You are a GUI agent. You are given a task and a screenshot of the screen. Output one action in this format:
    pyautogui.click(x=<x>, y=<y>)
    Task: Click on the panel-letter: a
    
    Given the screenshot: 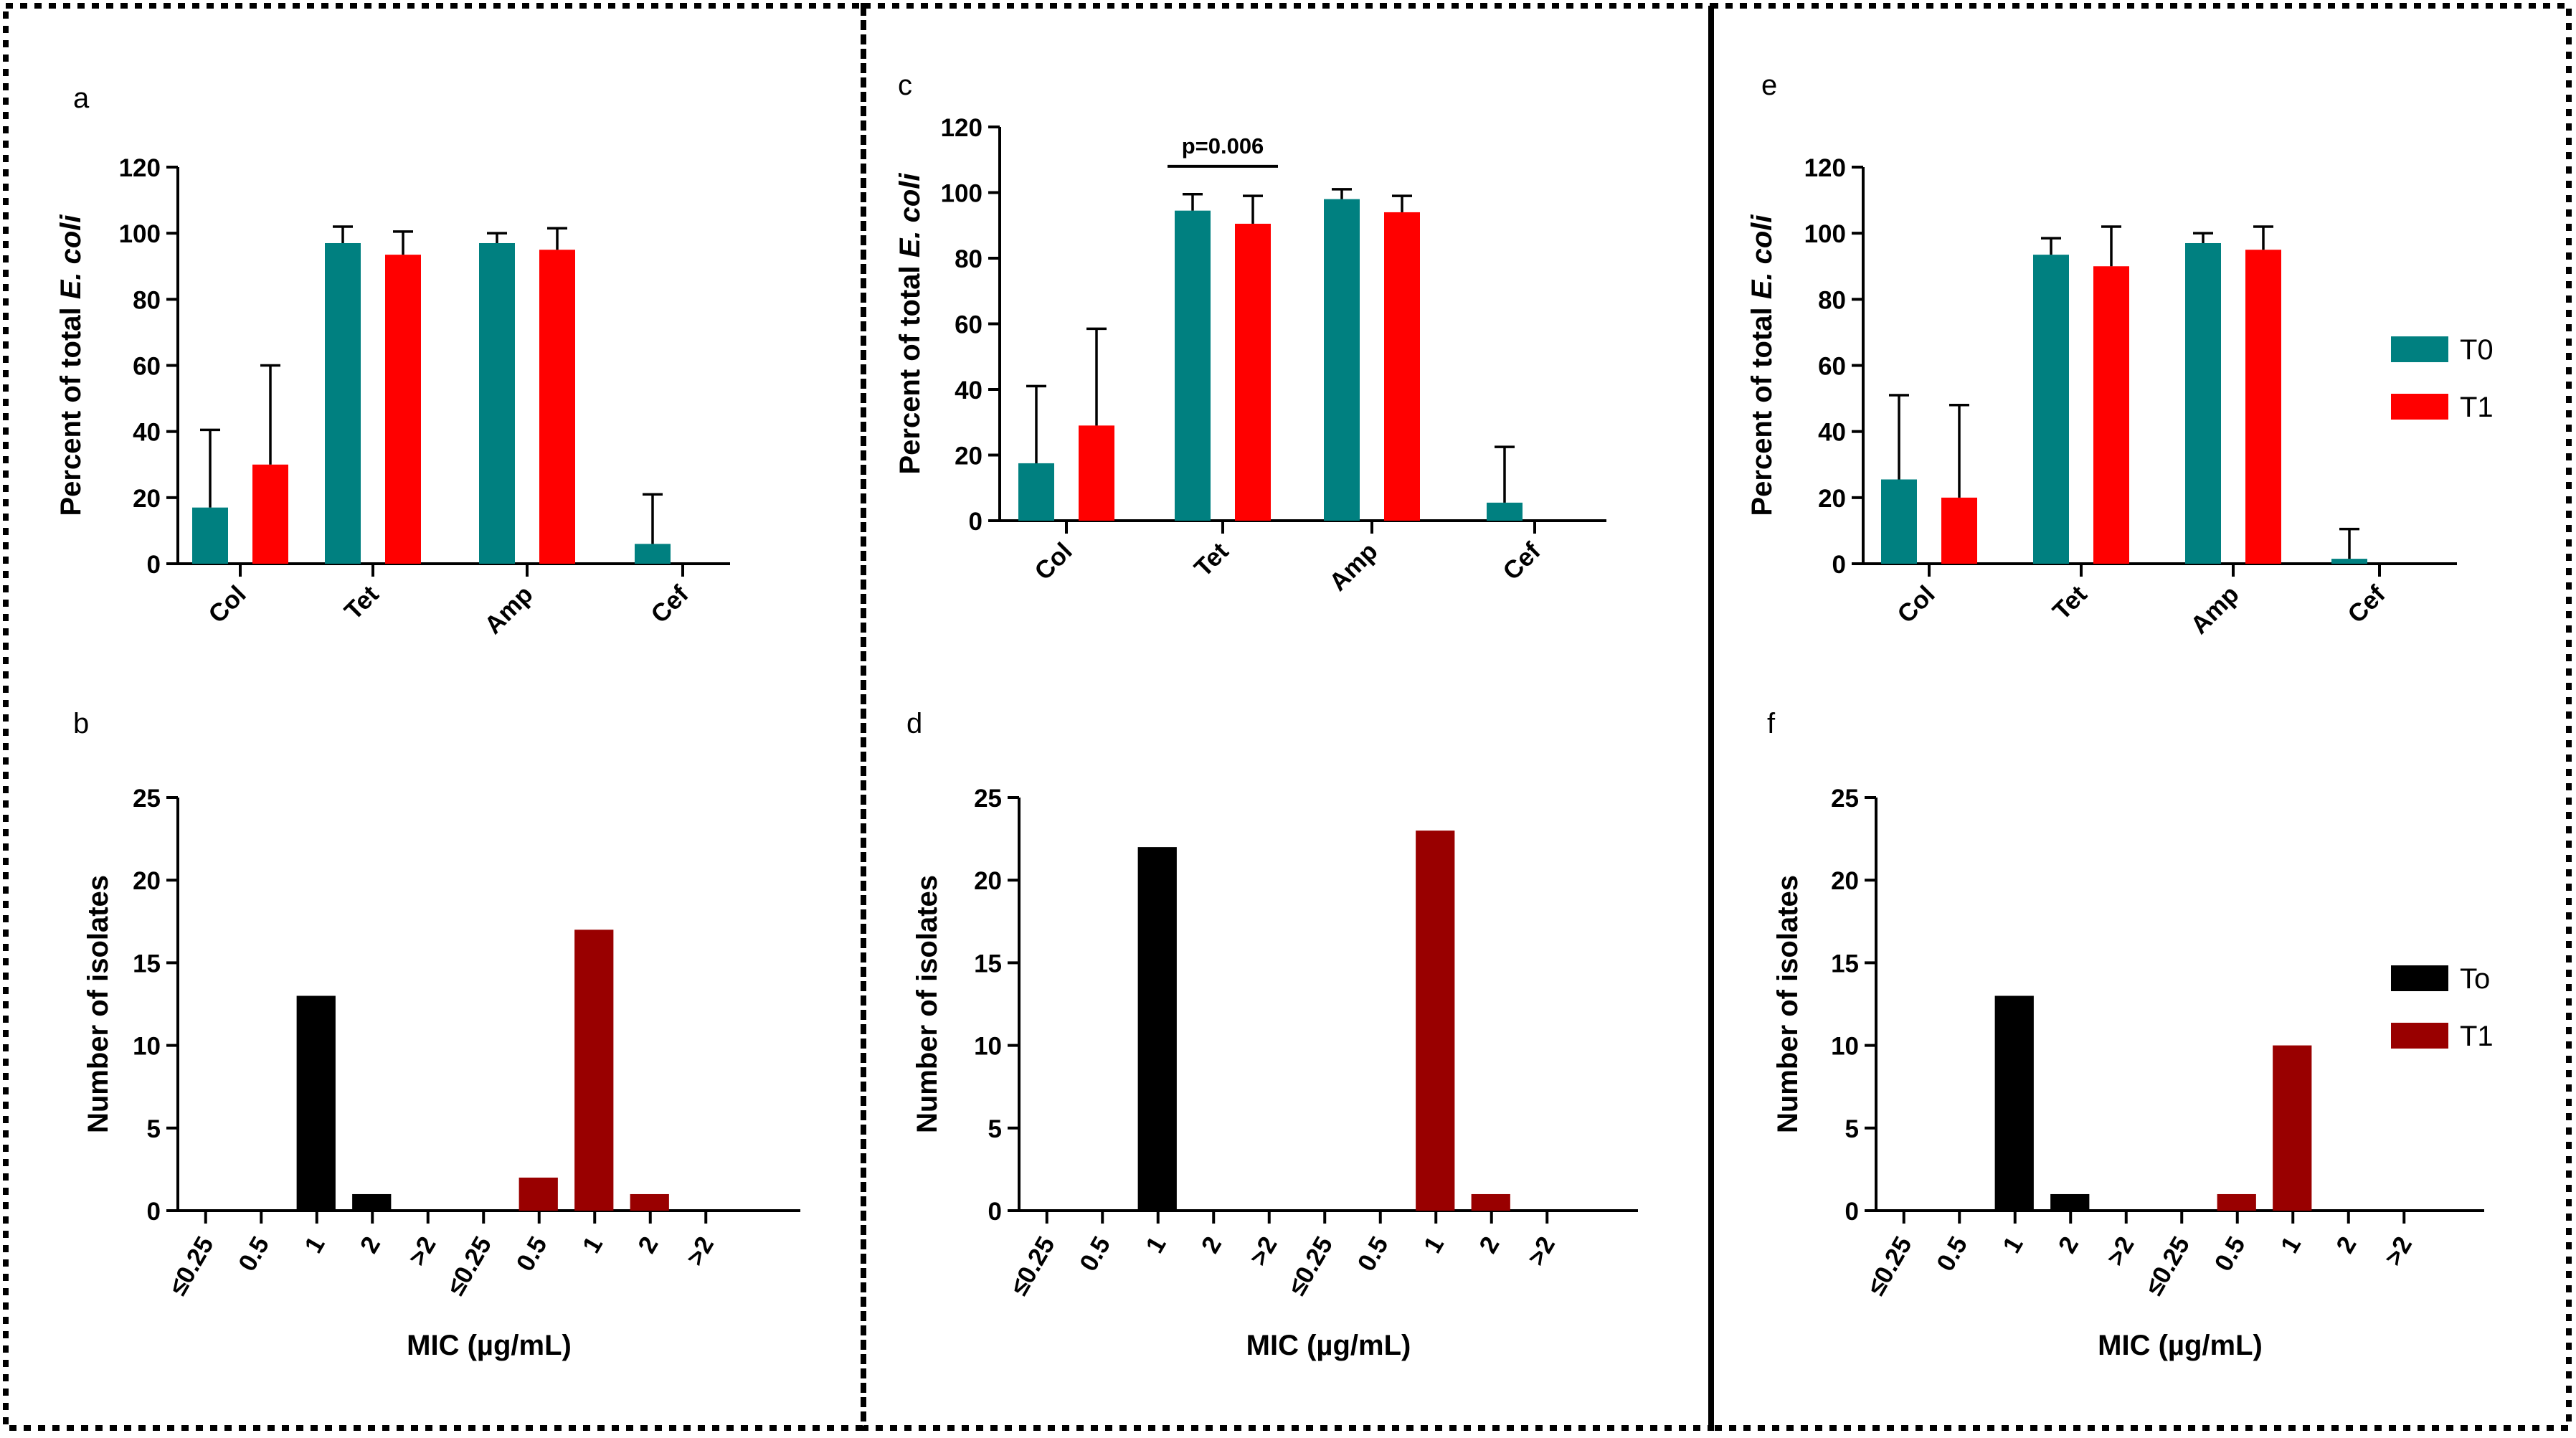 What is the action you would take?
    pyautogui.click(x=81, y=98)
    